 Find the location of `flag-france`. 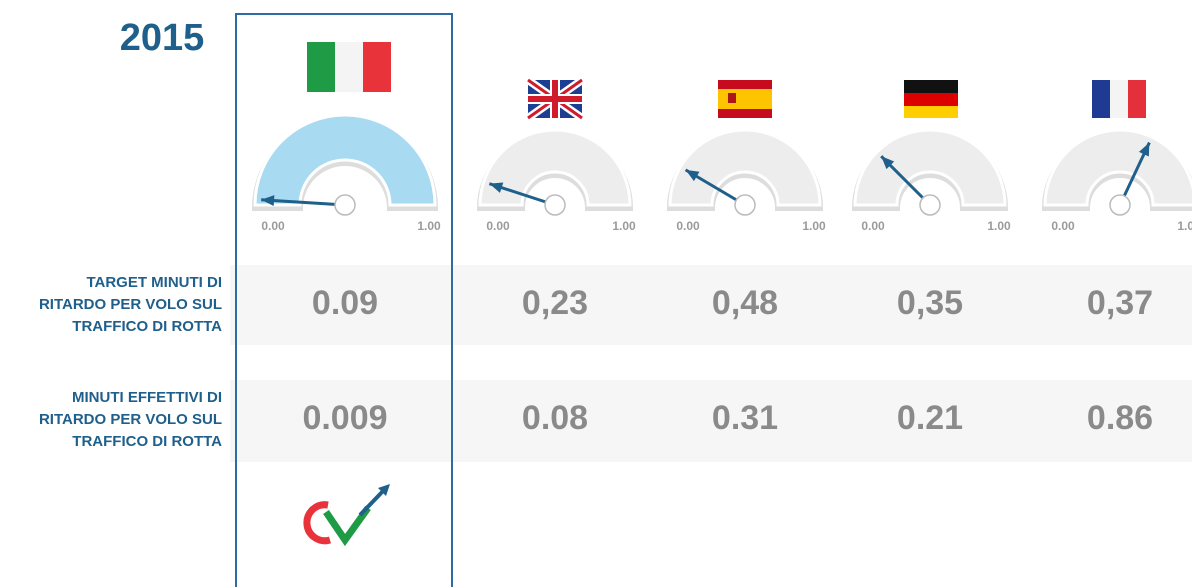

flag-france is located at coordinates (1119, 99).